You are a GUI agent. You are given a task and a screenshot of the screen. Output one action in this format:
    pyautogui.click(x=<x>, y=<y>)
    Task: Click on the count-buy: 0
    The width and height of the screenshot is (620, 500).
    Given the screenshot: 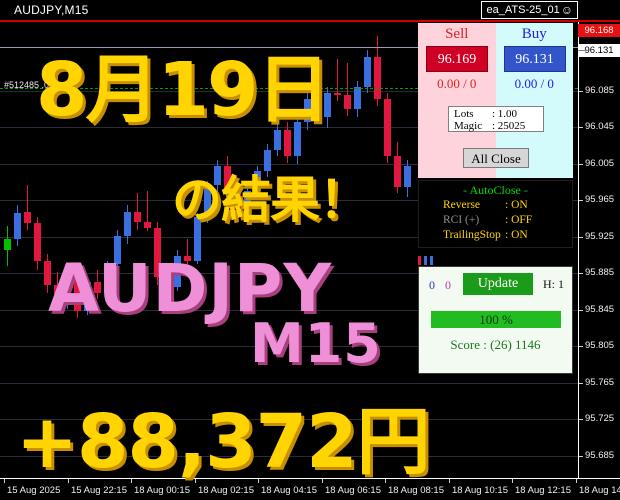 What is the action you would take?
    pyautogui.click(x=432, y=285)
    